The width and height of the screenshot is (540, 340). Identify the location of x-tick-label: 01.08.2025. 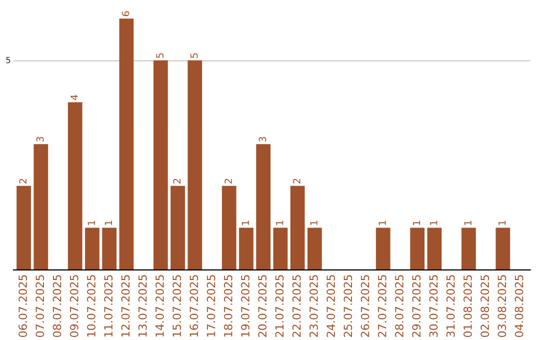
(467, 306).